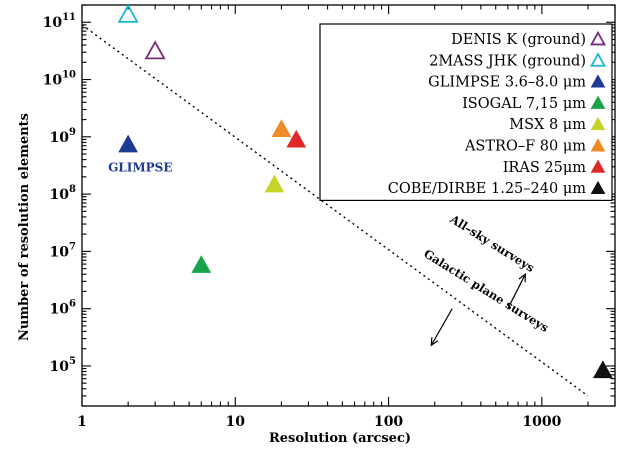 This screenshot has width=625, height=449. Describe the element at coordinates (24, 227) in the screenshot. I see `y-axis-label: Number of resolution elements` at that location.